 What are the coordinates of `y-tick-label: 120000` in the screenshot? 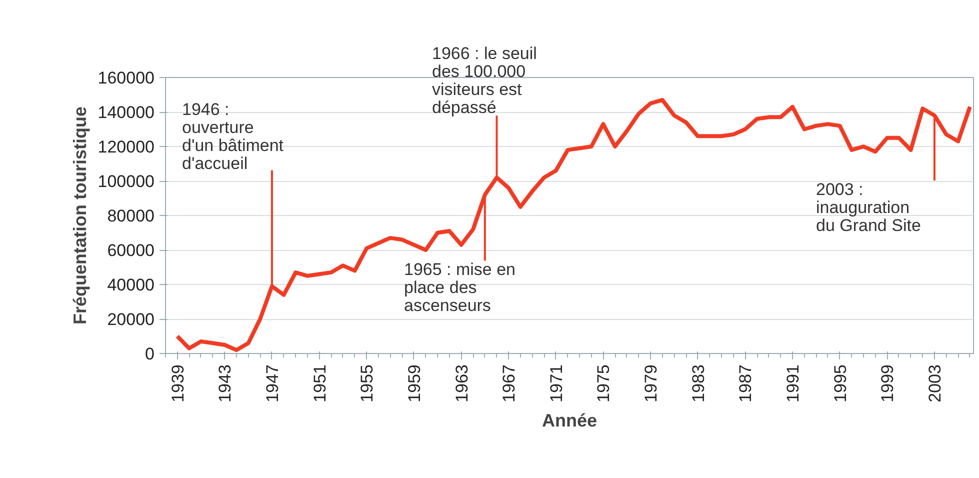 It's located at (126, 147).